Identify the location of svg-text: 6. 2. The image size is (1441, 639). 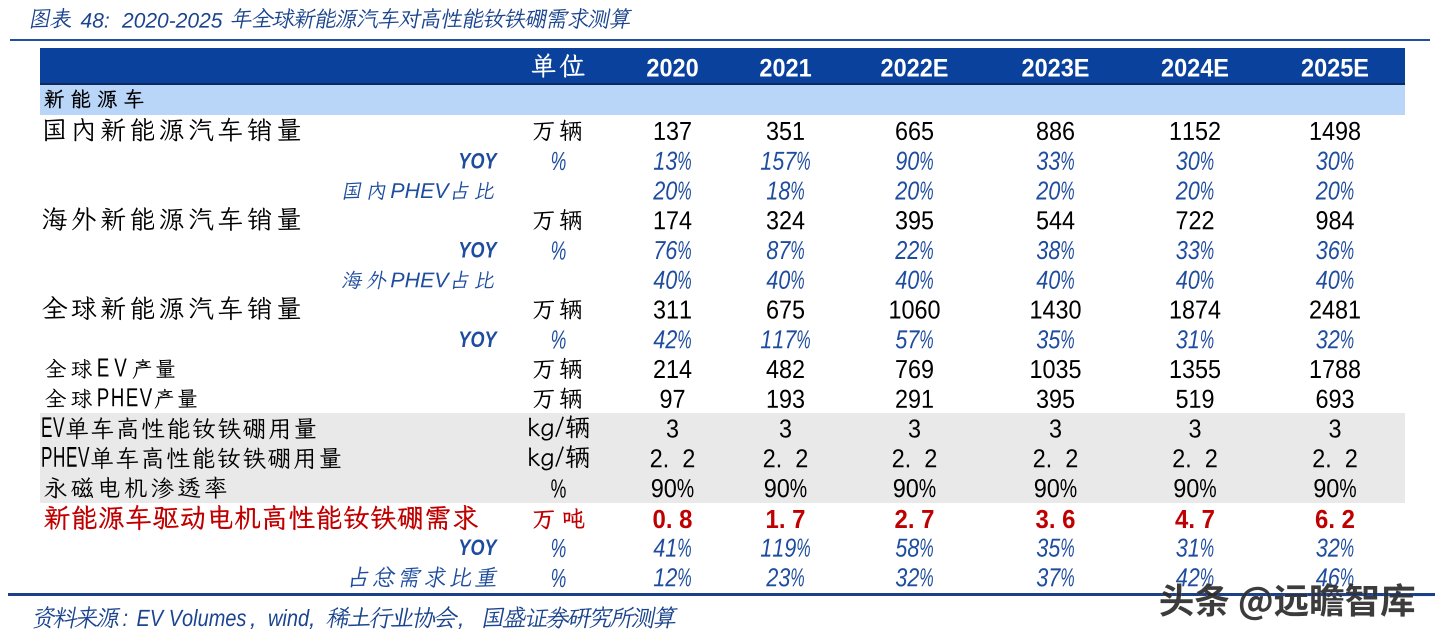
(1335, 519).